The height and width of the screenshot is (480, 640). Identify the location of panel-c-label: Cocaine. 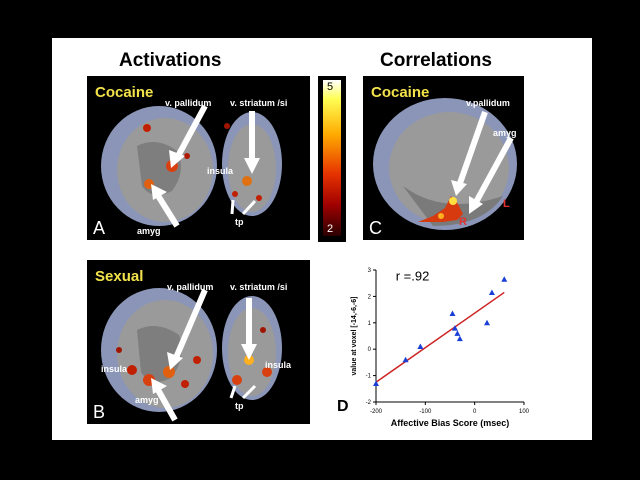
(400, 92).